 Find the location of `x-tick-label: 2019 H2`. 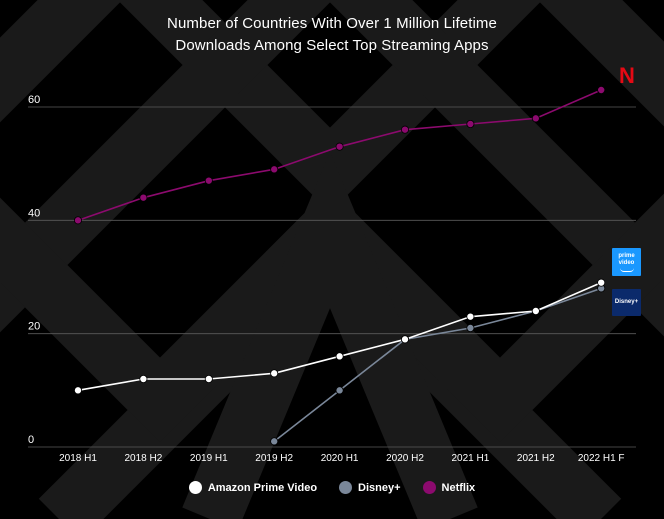

x-tick-label: 2019 H2 is located at coordinates (274, 458).